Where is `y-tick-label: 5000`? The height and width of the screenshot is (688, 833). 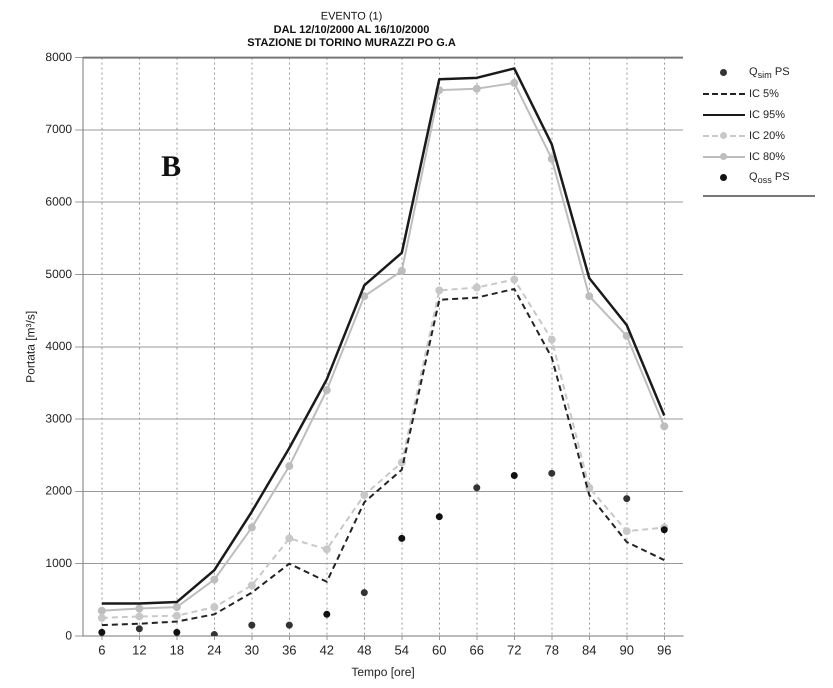
y-tick-label: 5000 is located at coordinates (58, 273).